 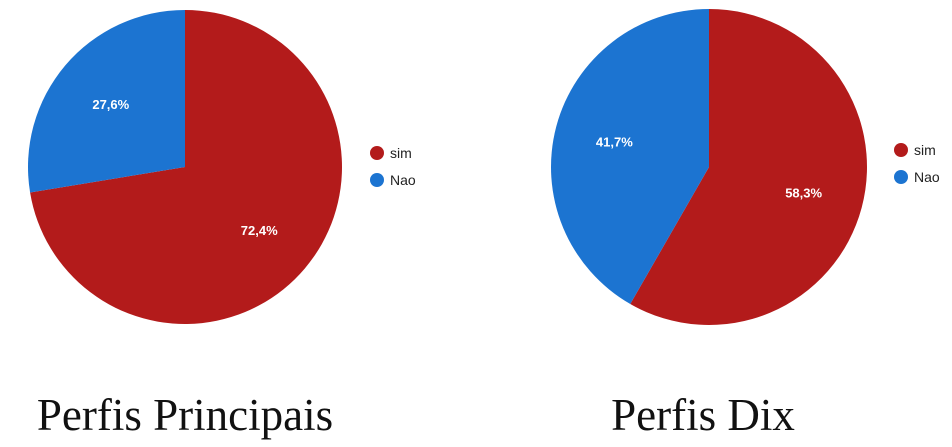 What do you see at coordinates (614, 142) in the screenshot?
I see `slice-value-label: 41,7%` at bounding box center [614, 142].